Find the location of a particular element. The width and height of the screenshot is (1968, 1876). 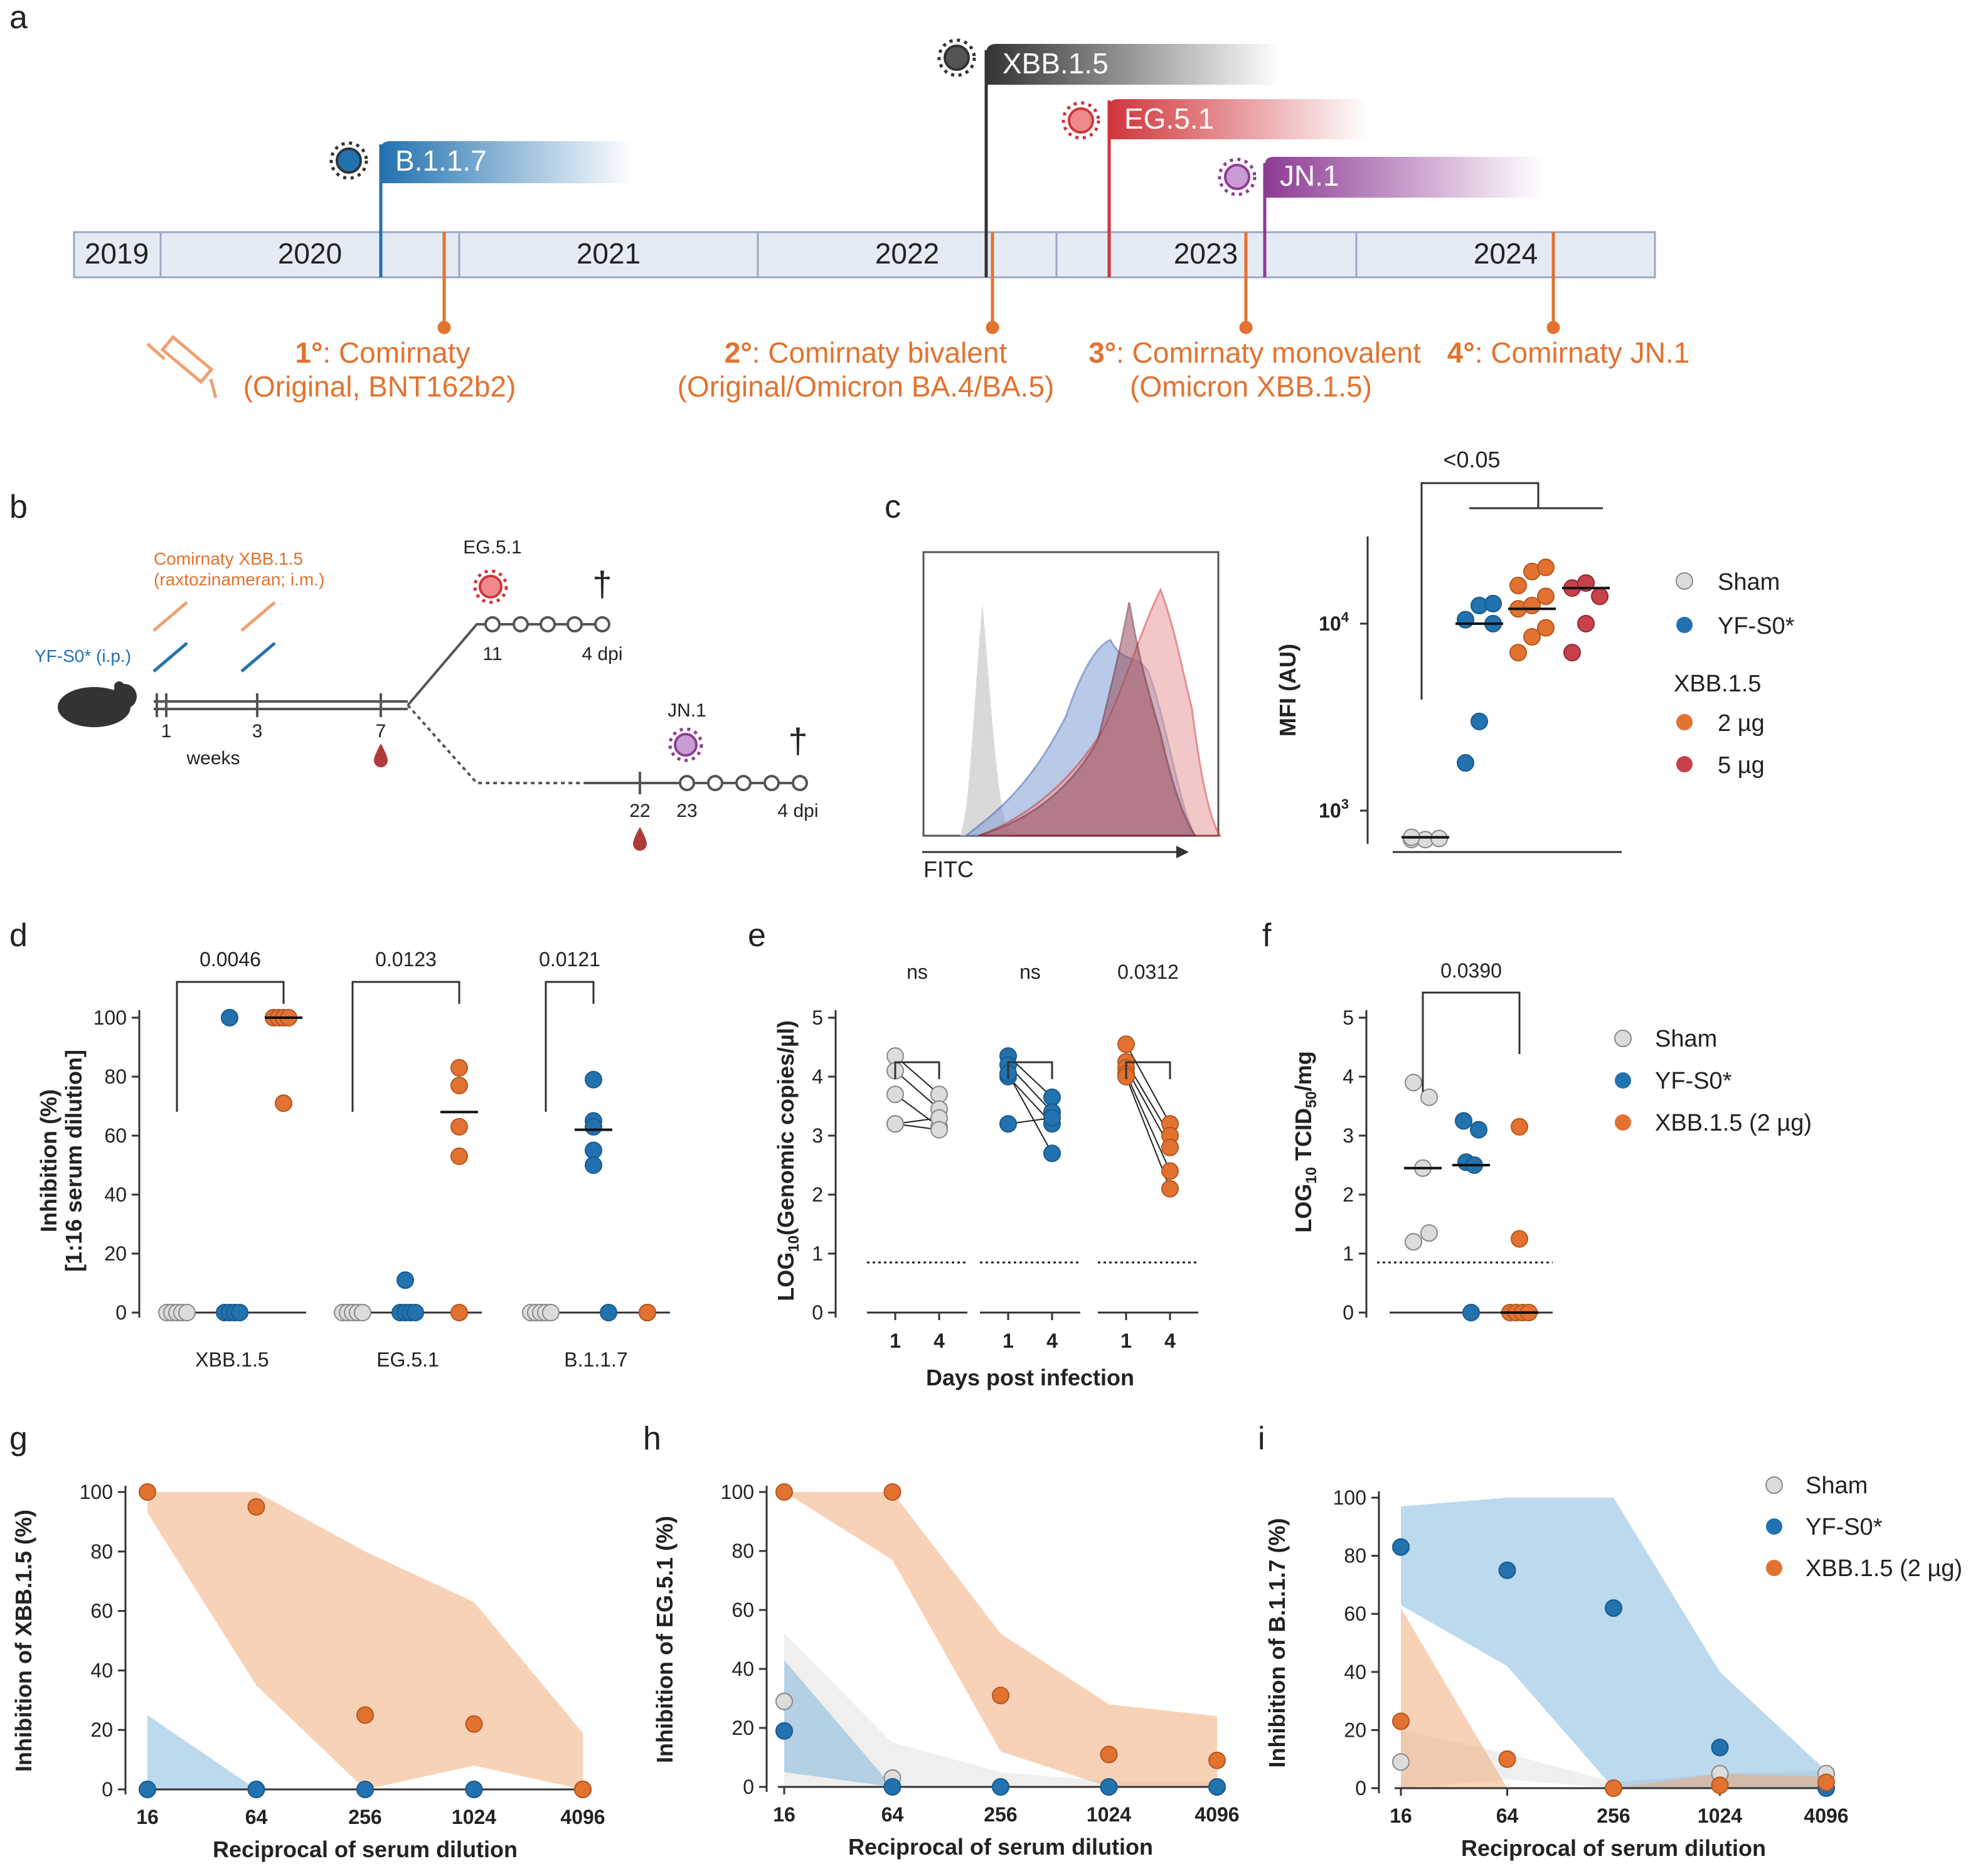

yf-label: YF-S0* (i.p.) is located at coordinates (83, 656).